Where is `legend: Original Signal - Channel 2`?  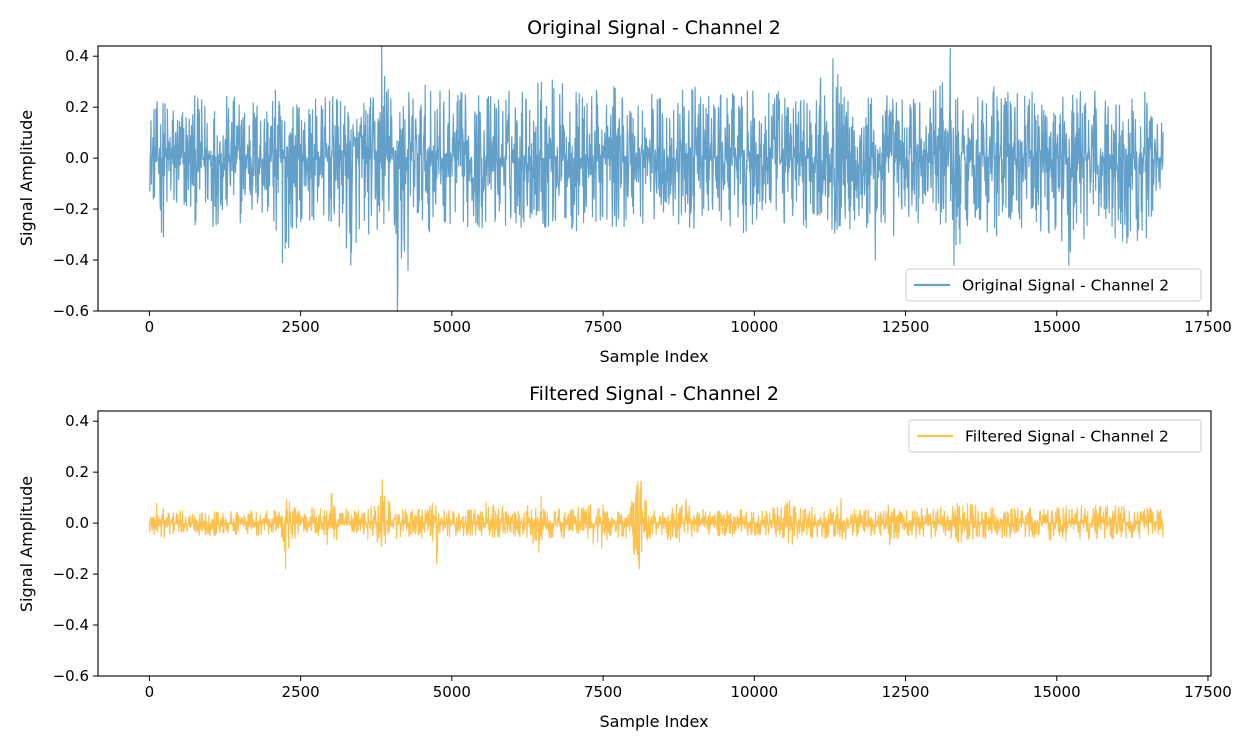
legend: Original Signal - Channel 2 is located at coordinates (1053, 285).